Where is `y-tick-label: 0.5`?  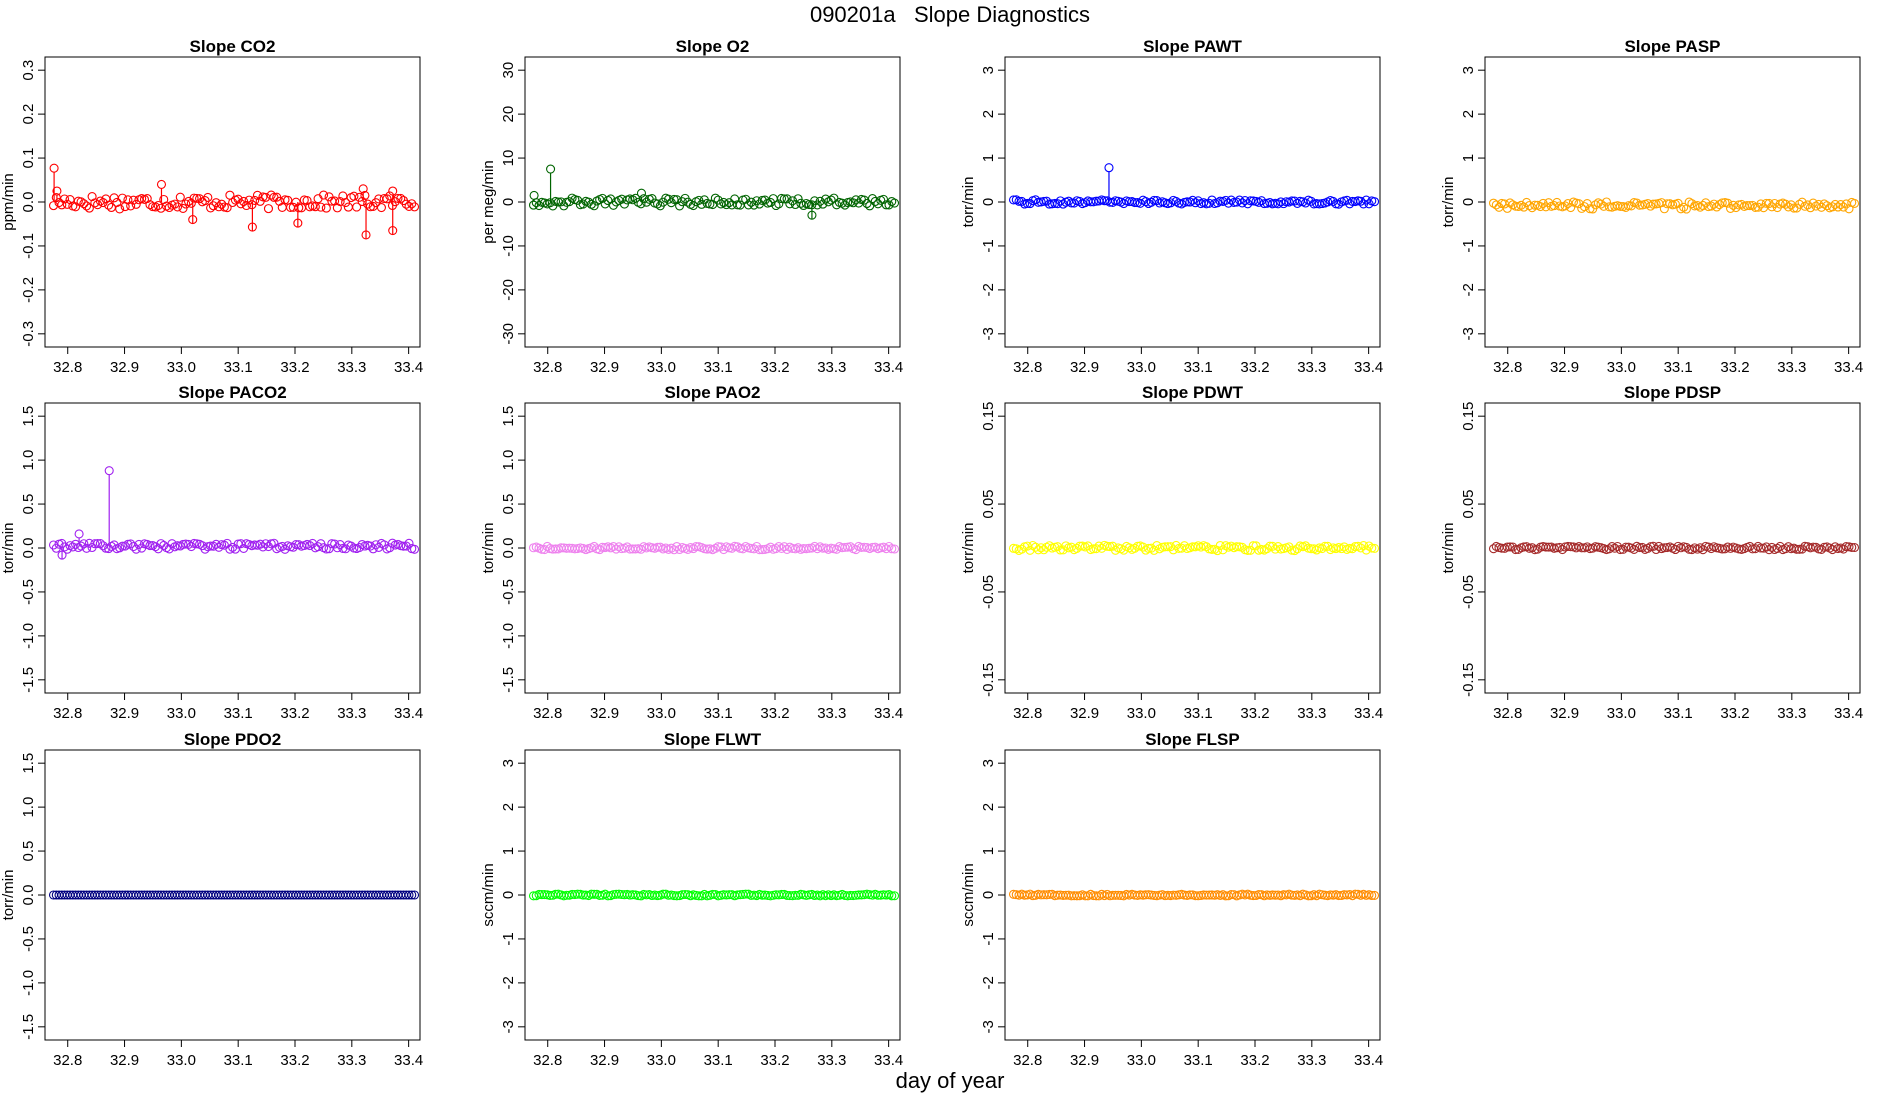 y-tick-label: 0.5 is located at coordinates (508, 504).